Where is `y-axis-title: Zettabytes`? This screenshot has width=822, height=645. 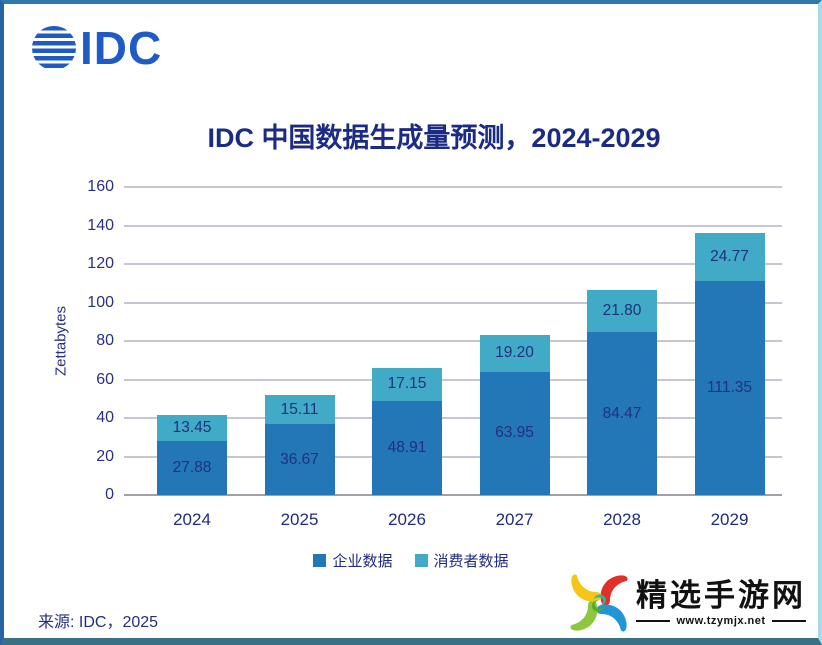 y-axis-title: Zettabytes is located at coordinates (61, 341).